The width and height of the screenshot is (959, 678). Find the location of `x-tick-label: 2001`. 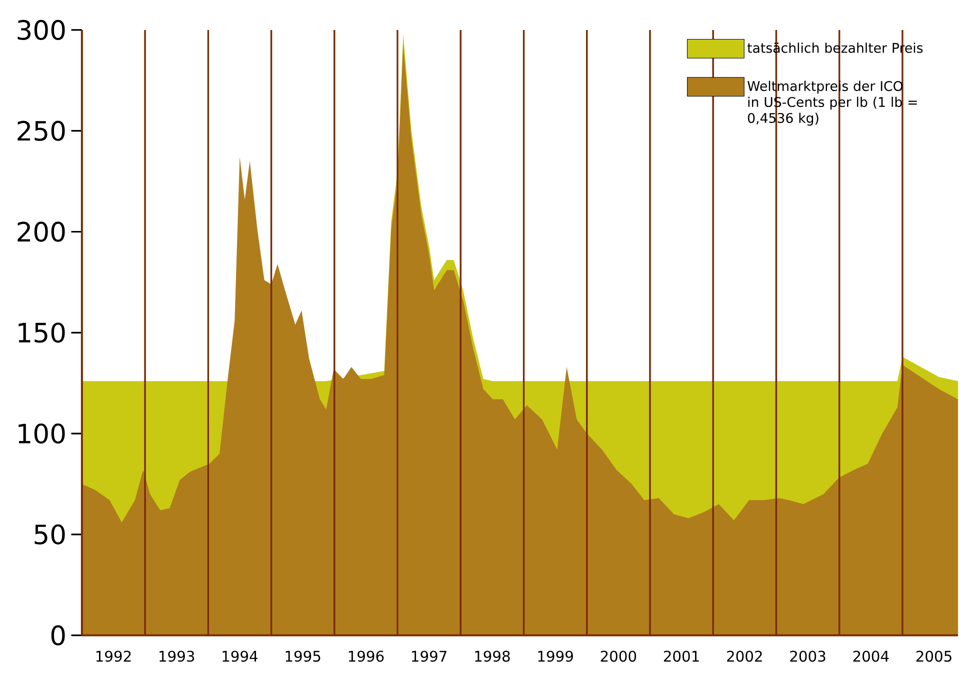

x-tick-label: 2001 is located at coordinates (681, 656).